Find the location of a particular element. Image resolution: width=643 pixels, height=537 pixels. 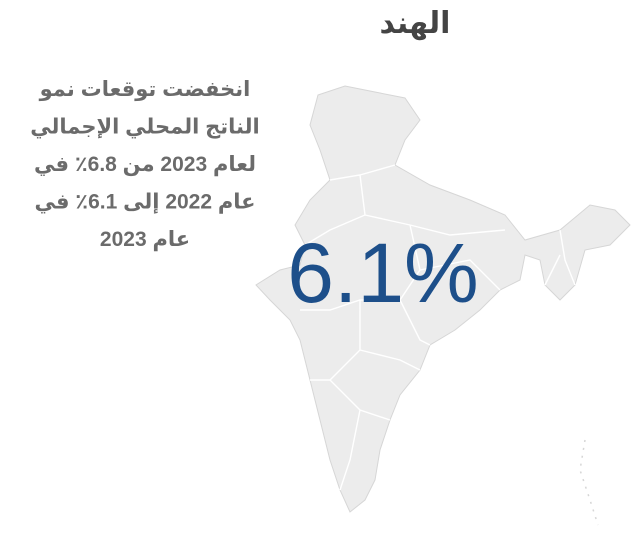

description-line: عام 2022 إلى 6.1٪ في is located at coordinates (144, 202).